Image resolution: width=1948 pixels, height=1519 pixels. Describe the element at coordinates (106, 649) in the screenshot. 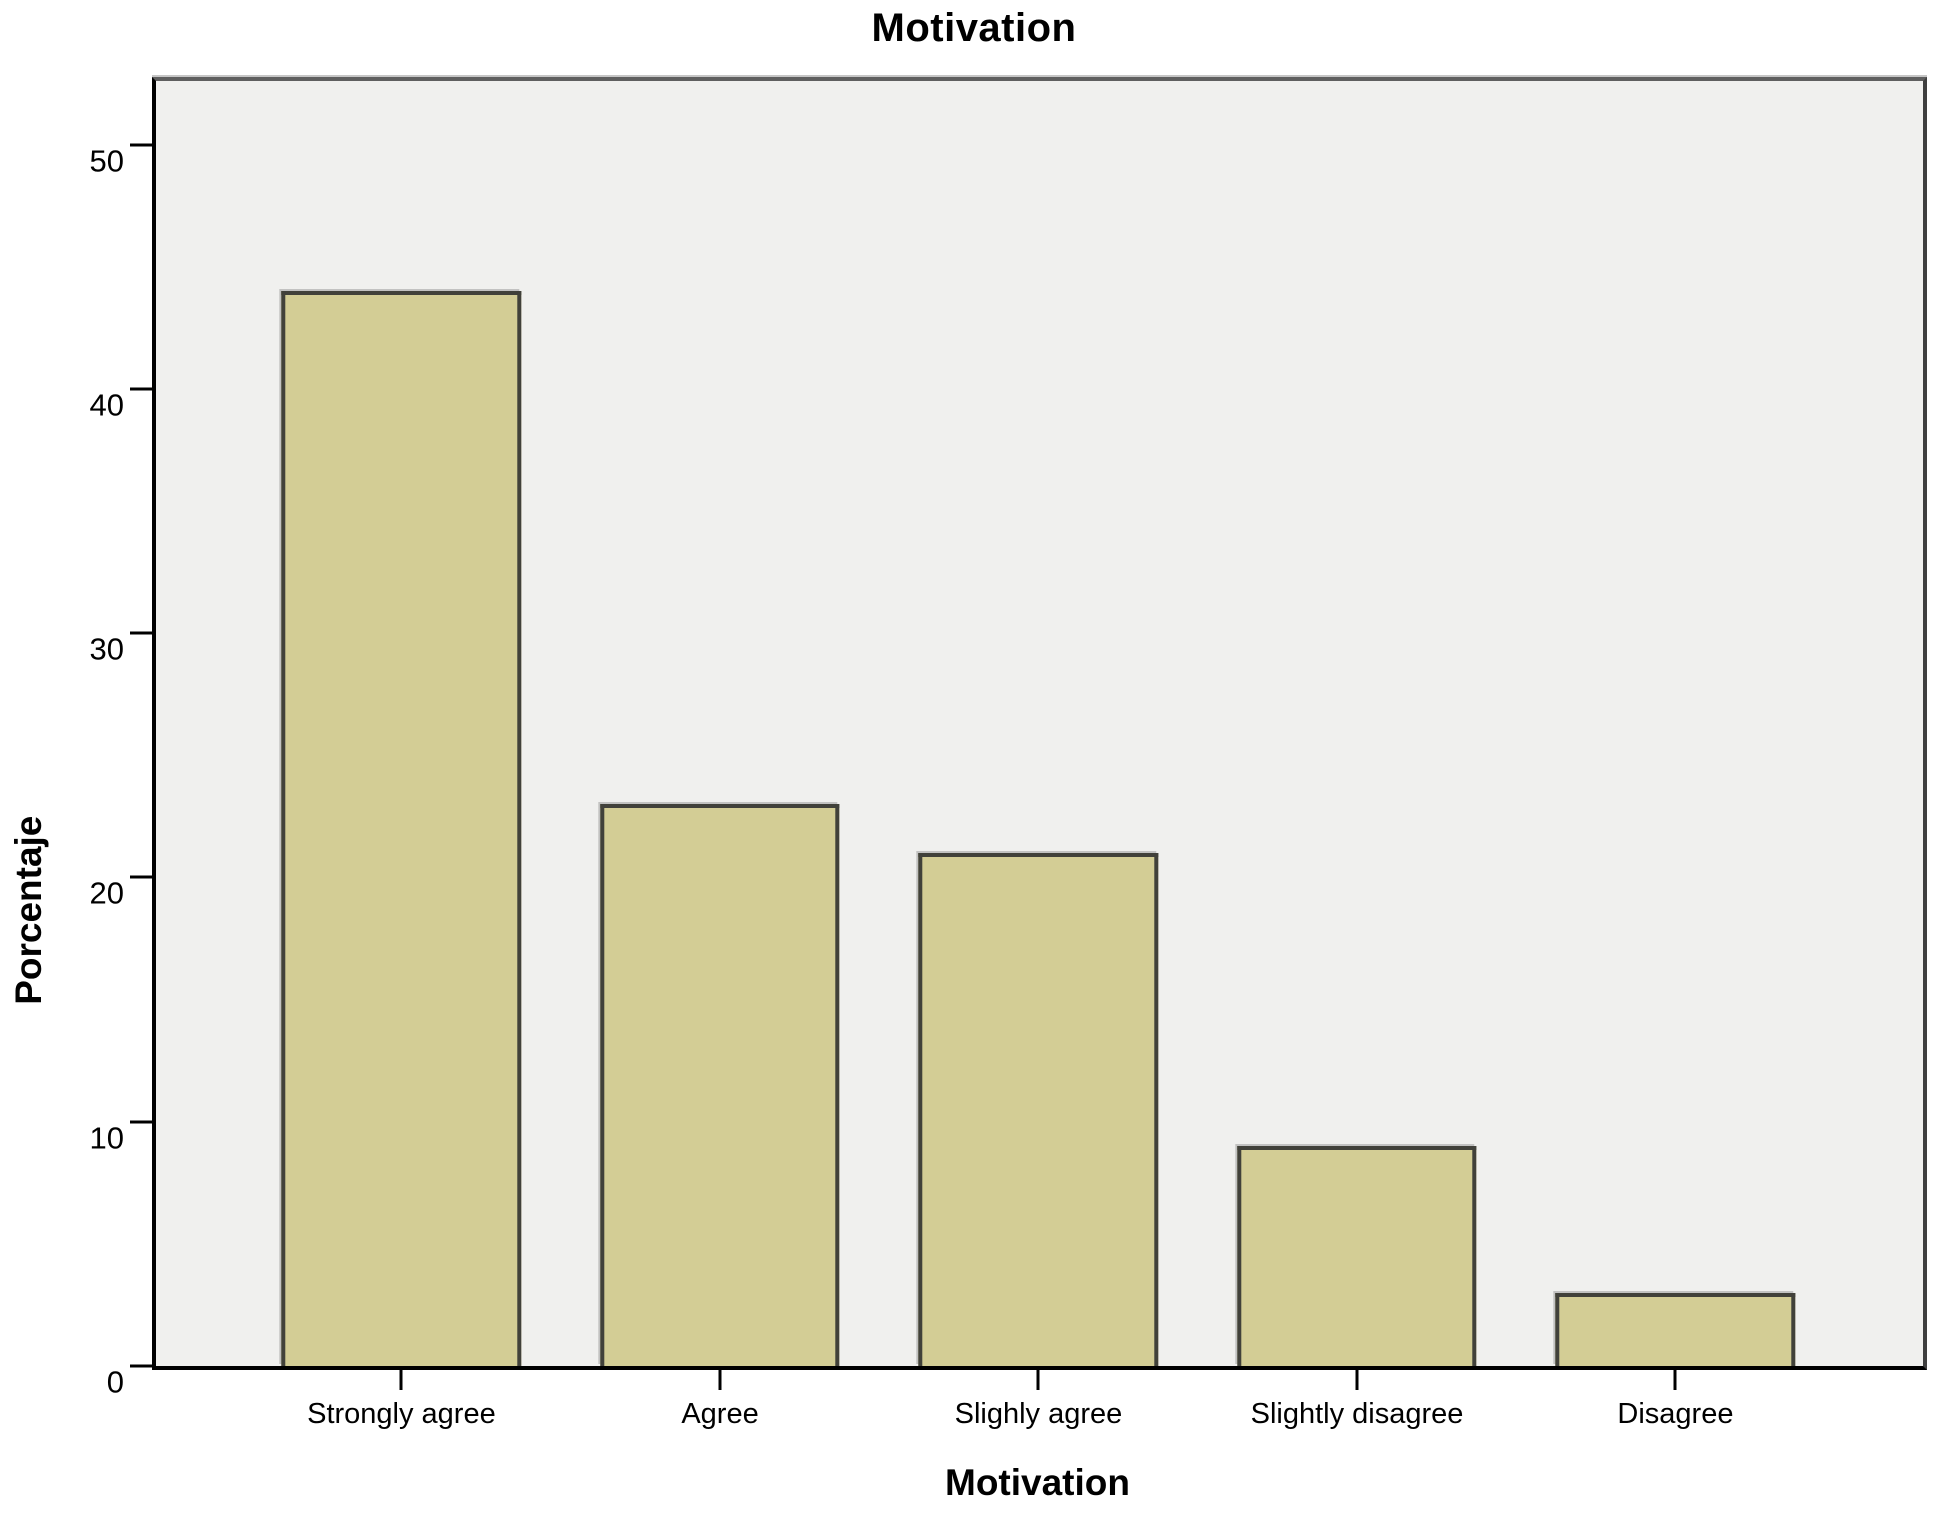

I see `y-tick-label-30: 30` at that location.